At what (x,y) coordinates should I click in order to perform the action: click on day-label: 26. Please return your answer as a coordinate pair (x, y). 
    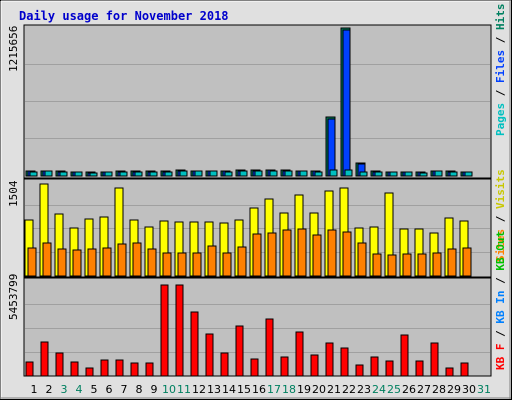
    Looking at the image, I should click on (409, 389).